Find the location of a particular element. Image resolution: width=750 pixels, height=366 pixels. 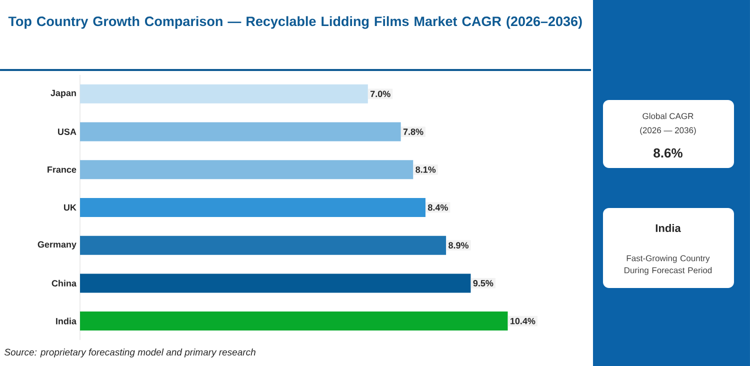

data-label: 8.4% is located at coordinates (438, 207).